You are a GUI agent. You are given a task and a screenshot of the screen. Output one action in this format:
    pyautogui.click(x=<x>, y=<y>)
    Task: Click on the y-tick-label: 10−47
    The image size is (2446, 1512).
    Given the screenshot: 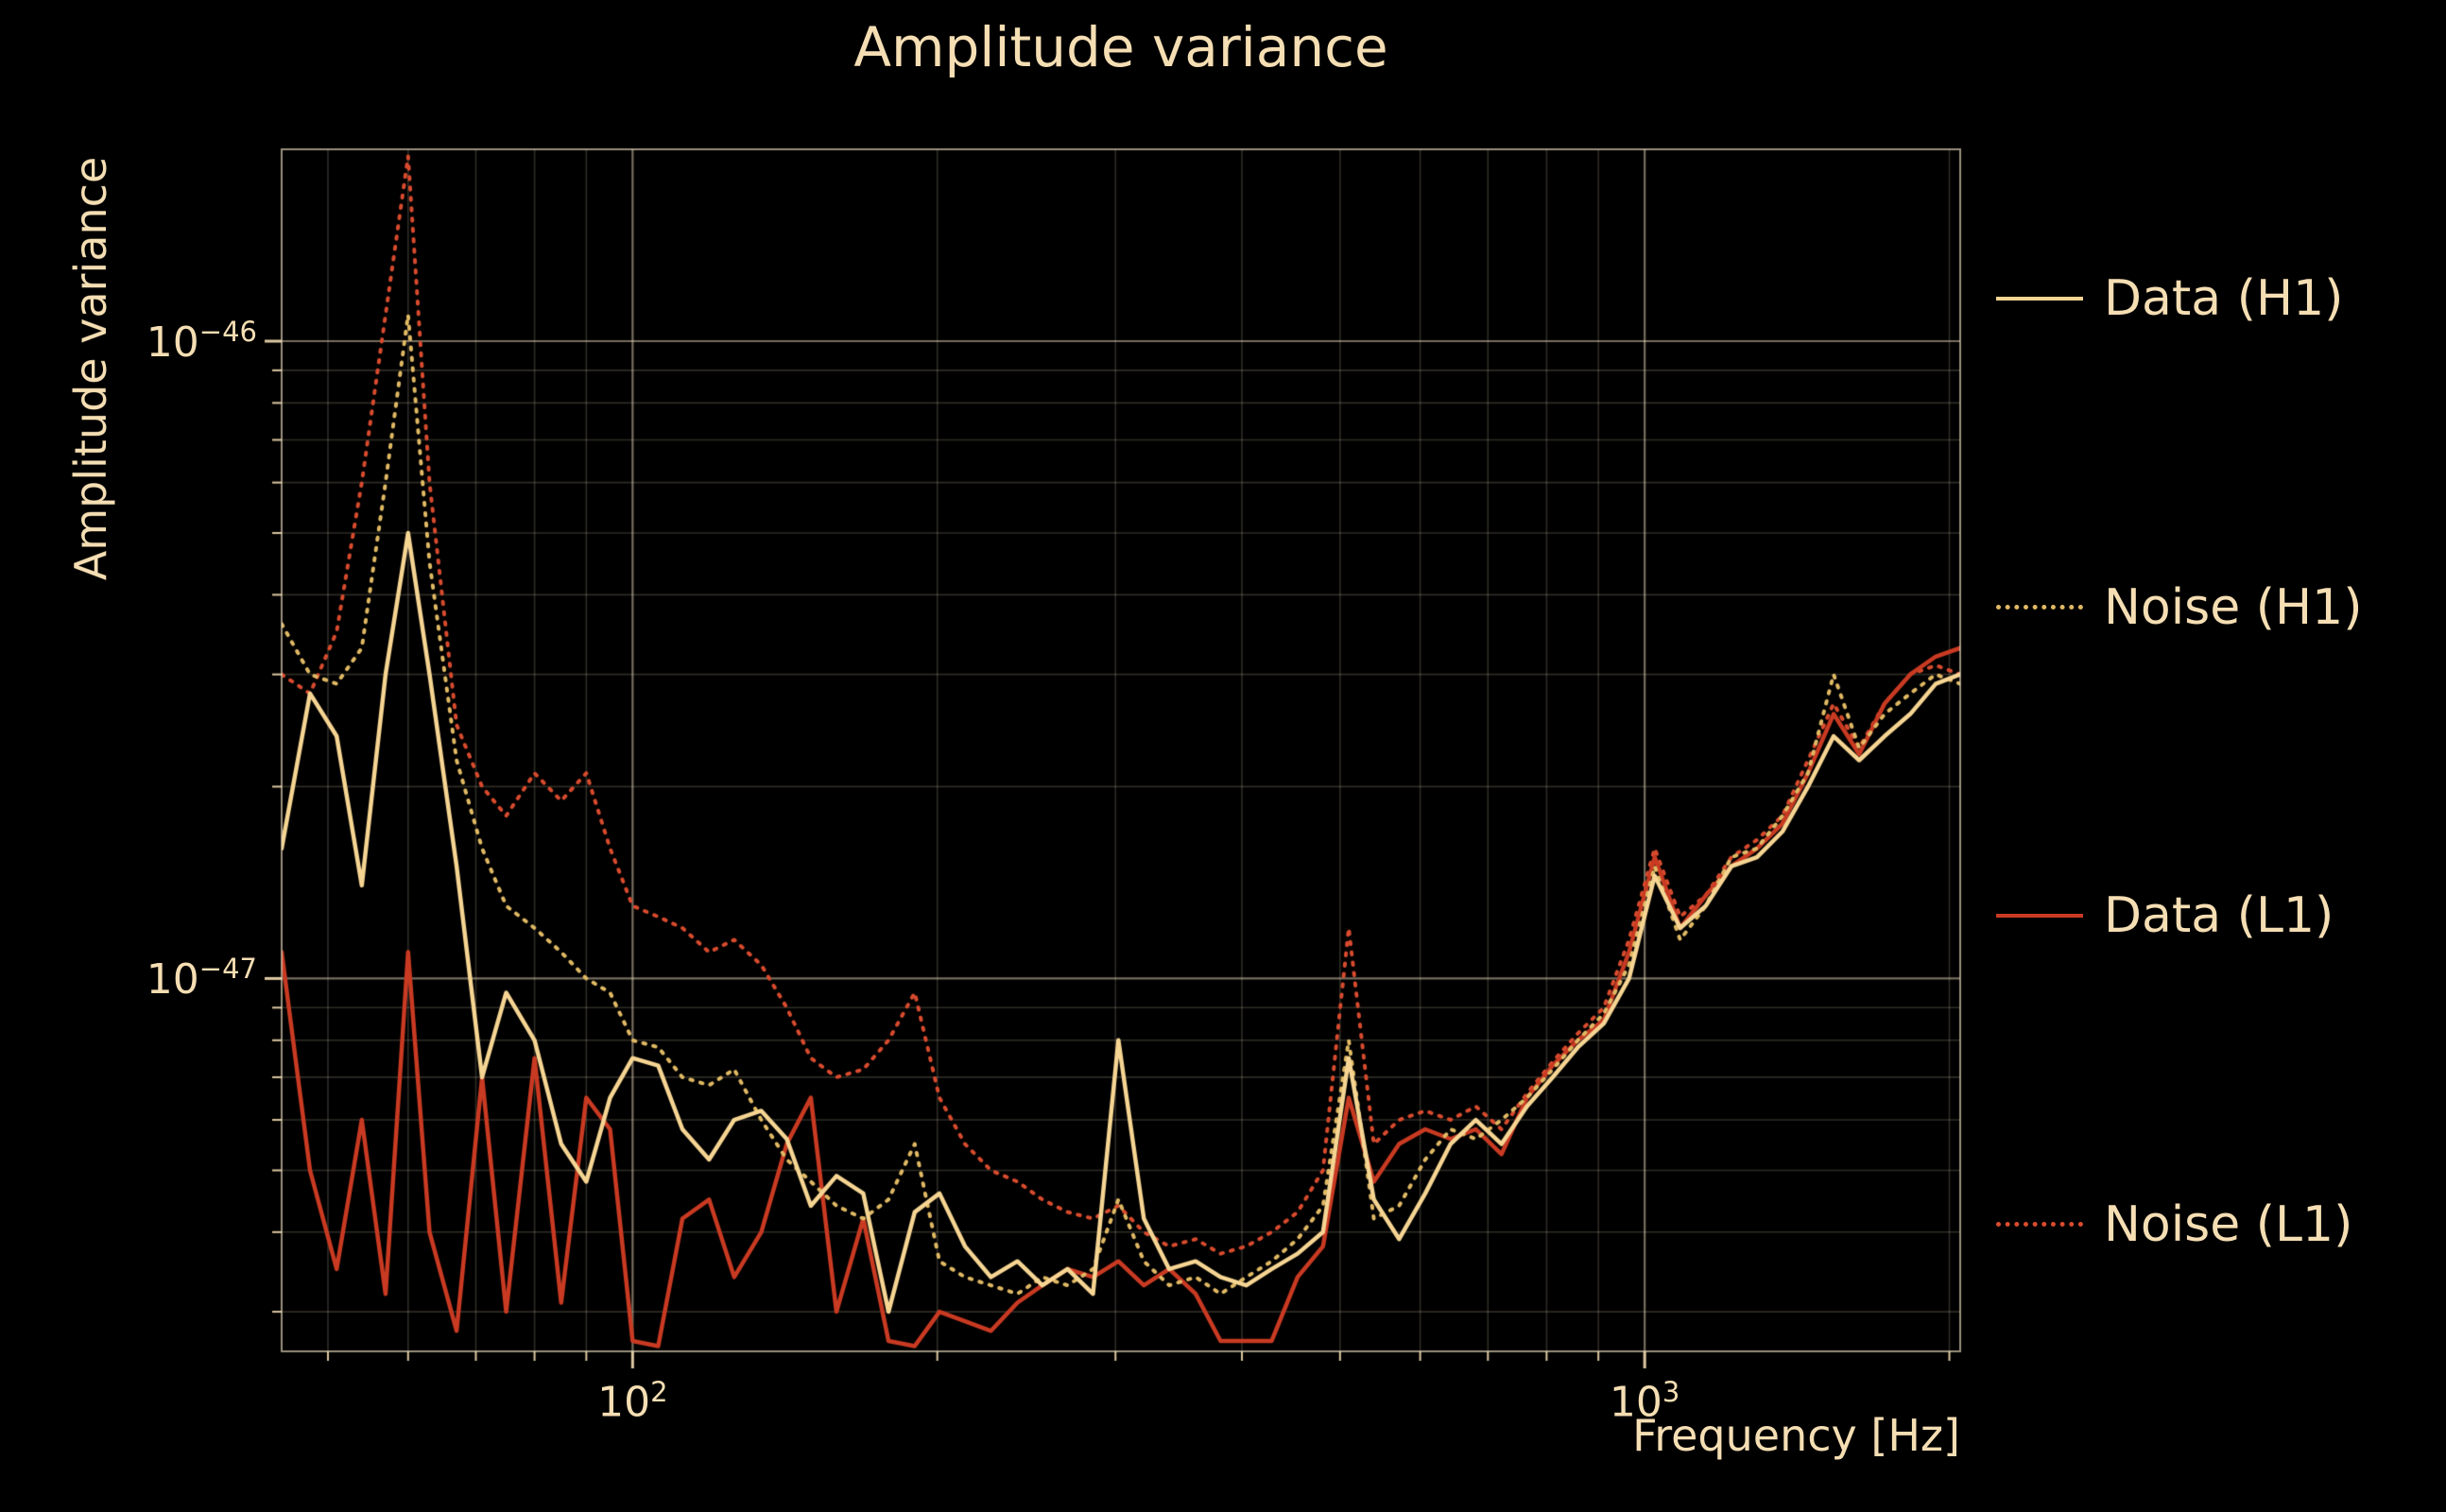 What is the action you would take?
    pyautogui.click(x=201, y=979)
    